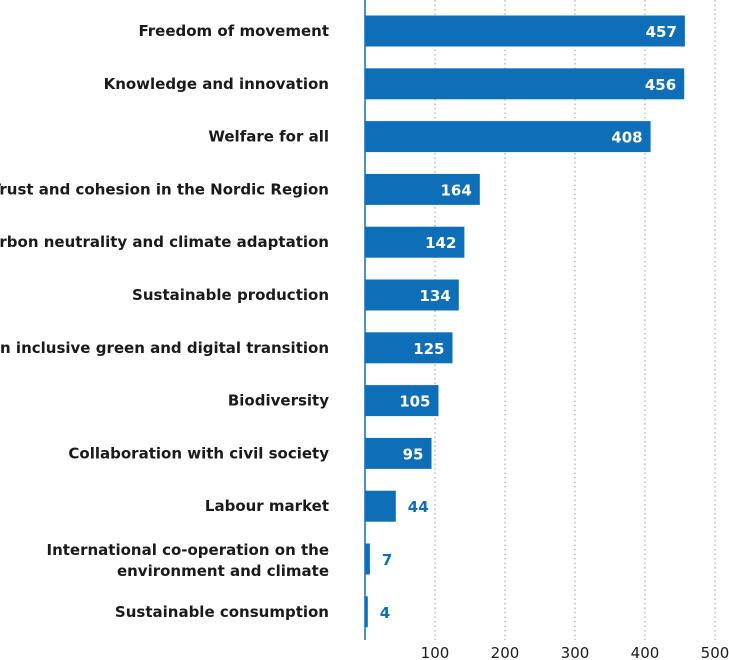 The image size is (729, 660). I want to click on value-label: 4, so click(385, 613).